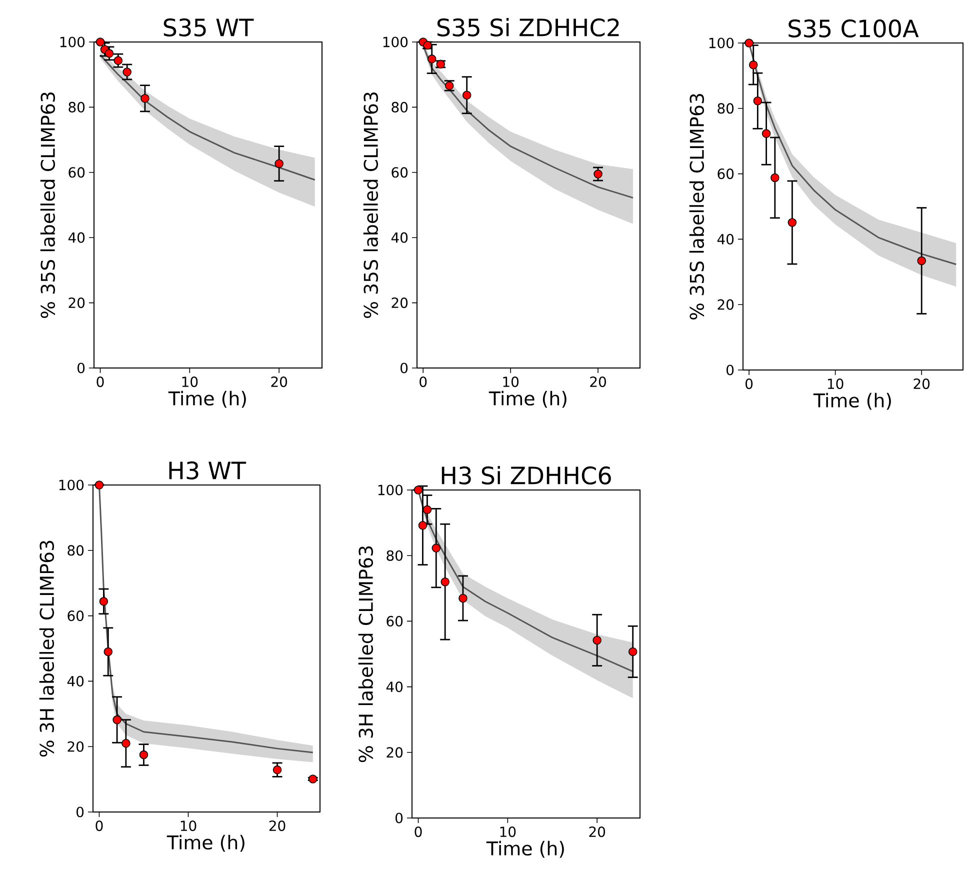 The height and width of the screenshot is (884, 965). I want to click on chart-title: H3 Si ZDHHC6, so click(526, 475).